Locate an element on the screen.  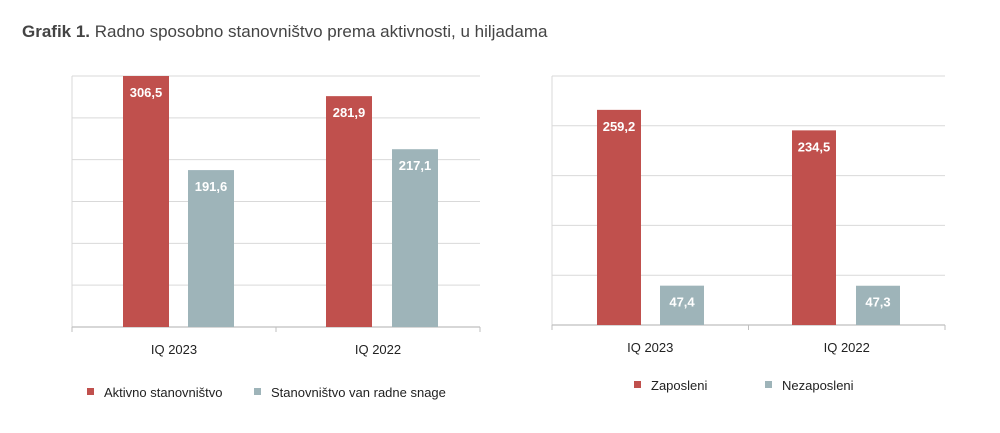
legend-label: Stanovništvo van radne snage is located at coordinates (358, 392).